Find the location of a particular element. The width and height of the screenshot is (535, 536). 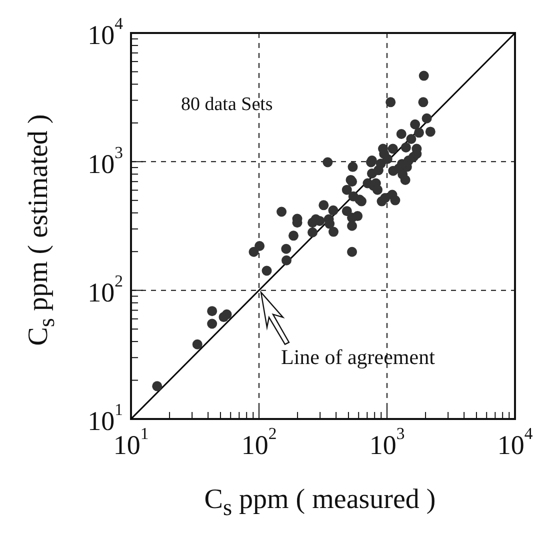

annotation: 80 data Sets is located at coordinates (227, 104).